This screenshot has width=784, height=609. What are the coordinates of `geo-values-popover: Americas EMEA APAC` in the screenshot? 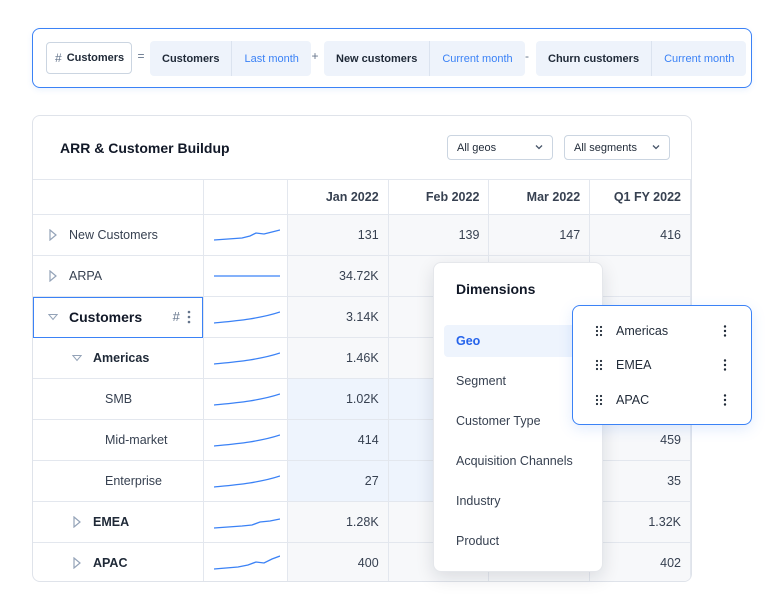 It's located at (662, 365).